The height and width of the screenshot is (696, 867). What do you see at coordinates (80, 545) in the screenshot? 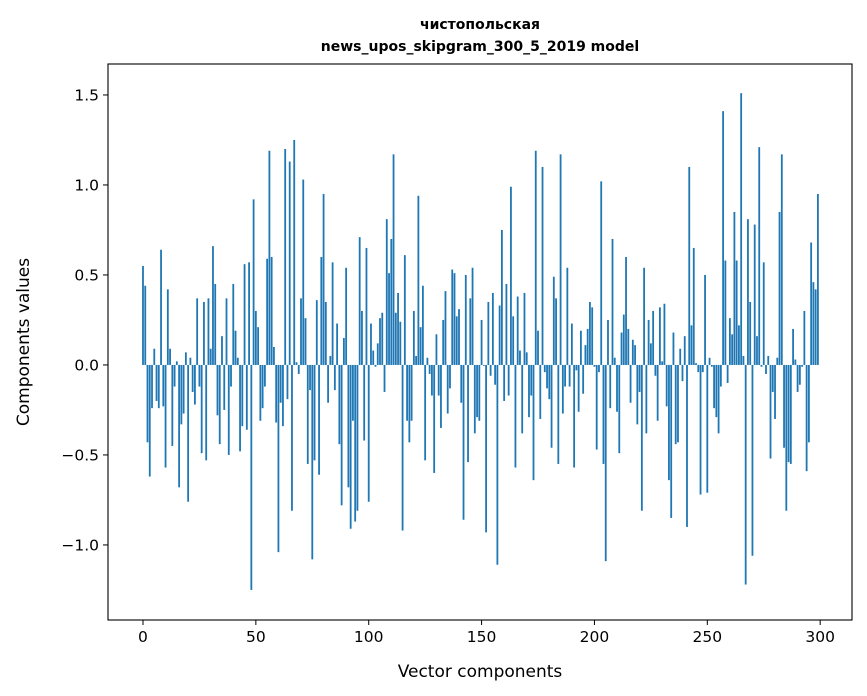
I see `y-tick-label: −1.0` at bounding box center [80, 545].